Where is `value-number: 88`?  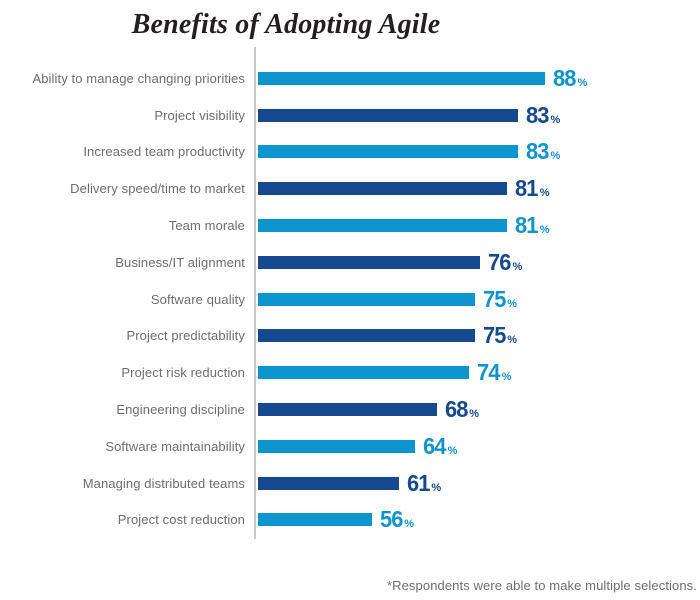 value-number: 88 is located at coordinates (564, 77).